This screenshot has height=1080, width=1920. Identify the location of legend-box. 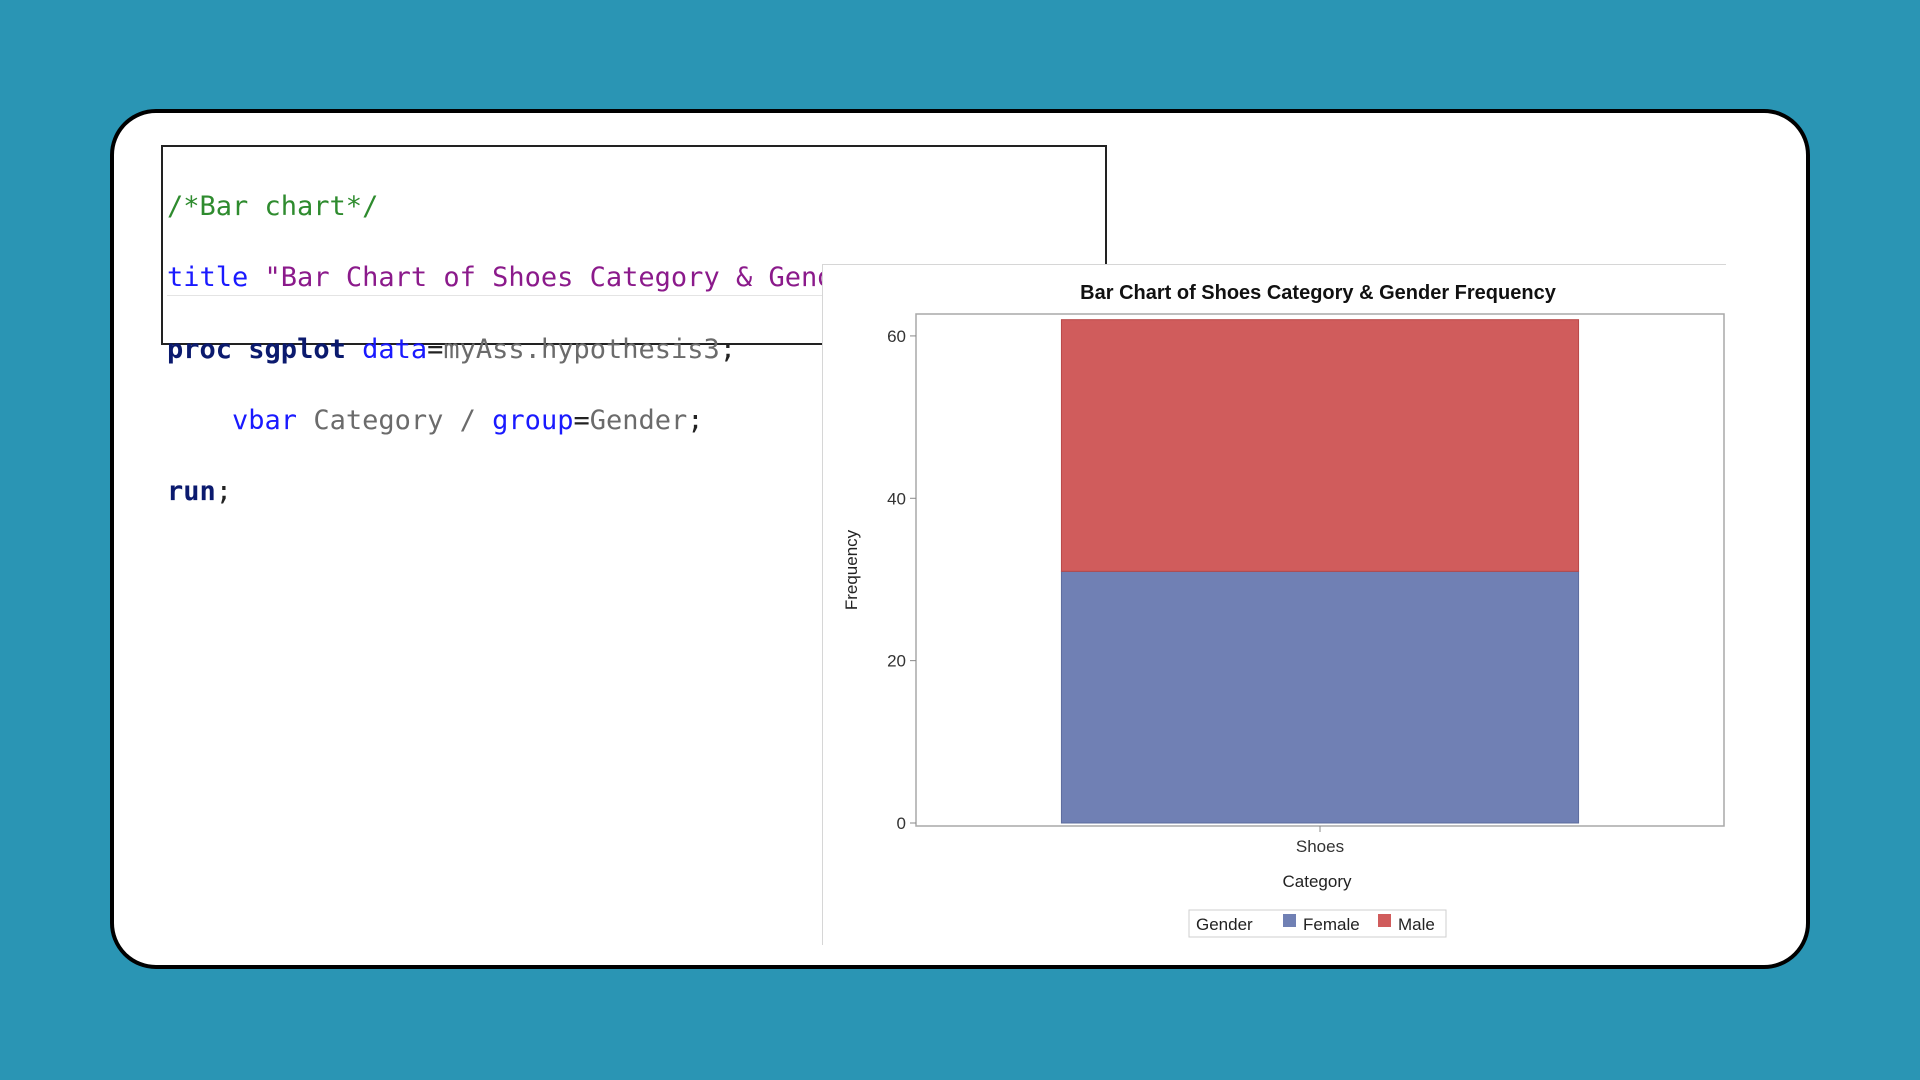
(1317, 923).